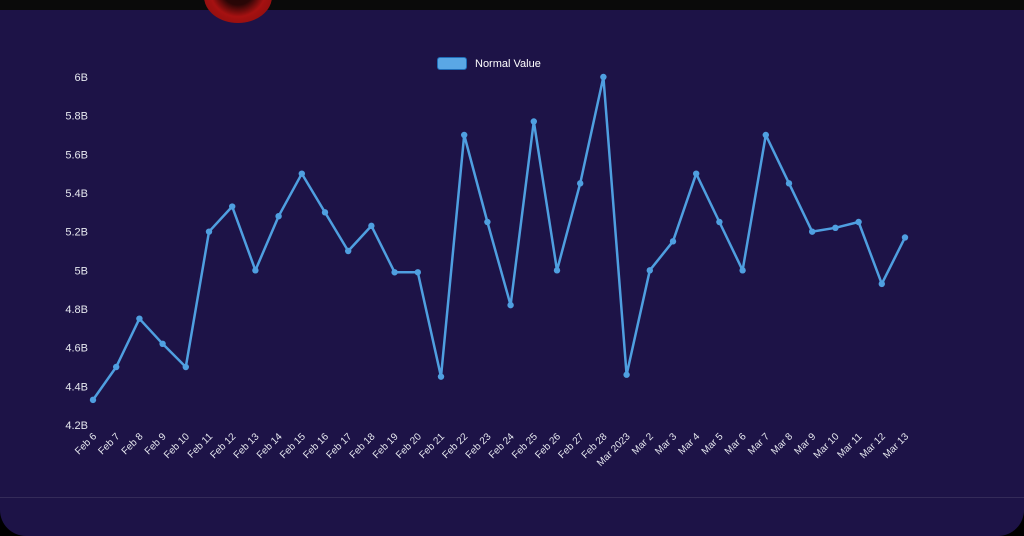  What do you see at coordinates (81, 78) in the screenshot?
I see `y-axis-label: 6B` at bounding box center [81, 78].